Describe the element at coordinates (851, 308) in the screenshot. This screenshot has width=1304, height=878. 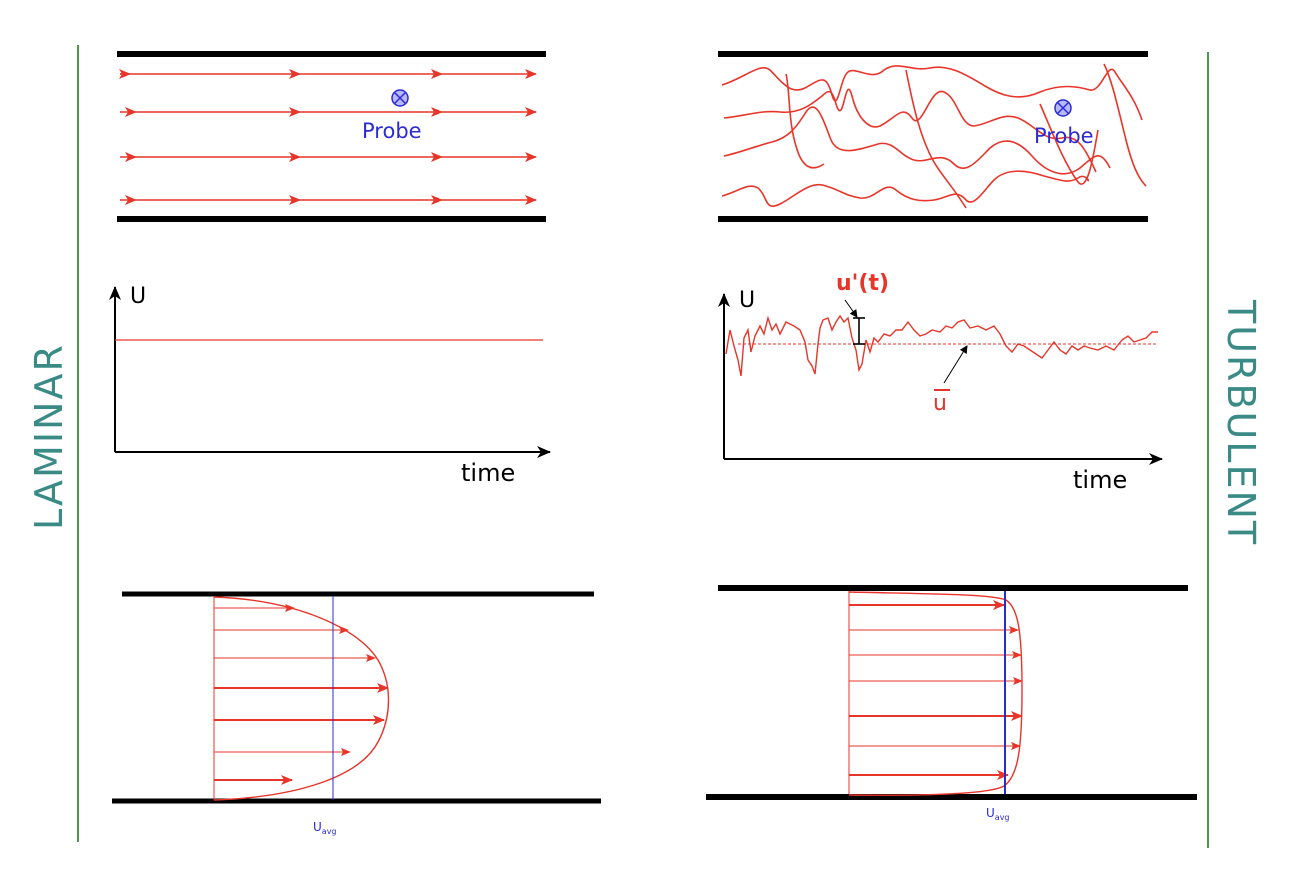
I see `fluctuation-pointer-arrow` at that location.